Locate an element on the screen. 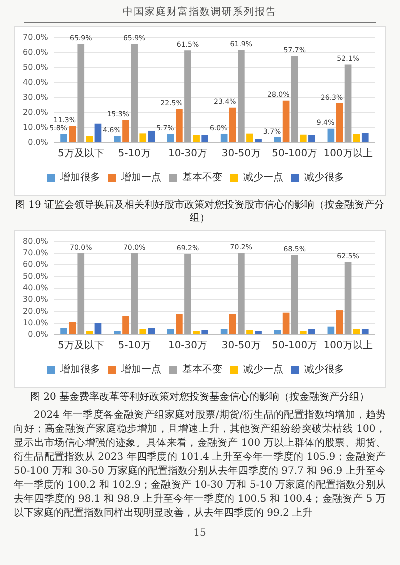 The width and height of the screenshot is (400, 565). text: 15 is located at coordinates (200, 533).